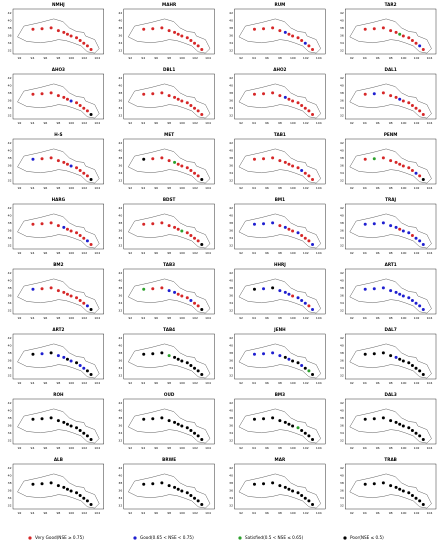  What do you see at coordinates (388, 356) in the screenshot?
I see `panel: DAL7 92 94 96 98 100 102 104 32 34 36 38 40 42` at bounding box center [388, 356].